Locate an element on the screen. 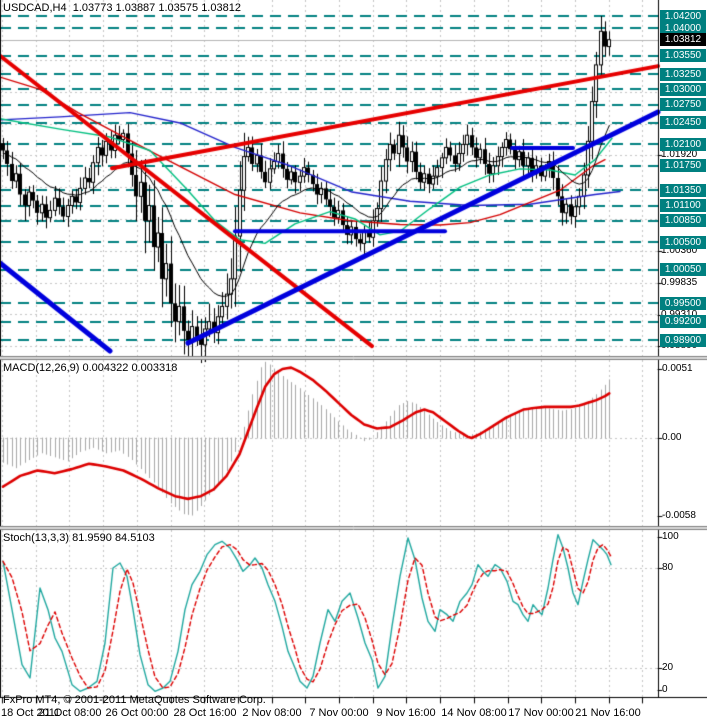 The width and height of the screenshot is (707, 723). price-level-badge: 1.04000 is located at coordinates (683, 28).